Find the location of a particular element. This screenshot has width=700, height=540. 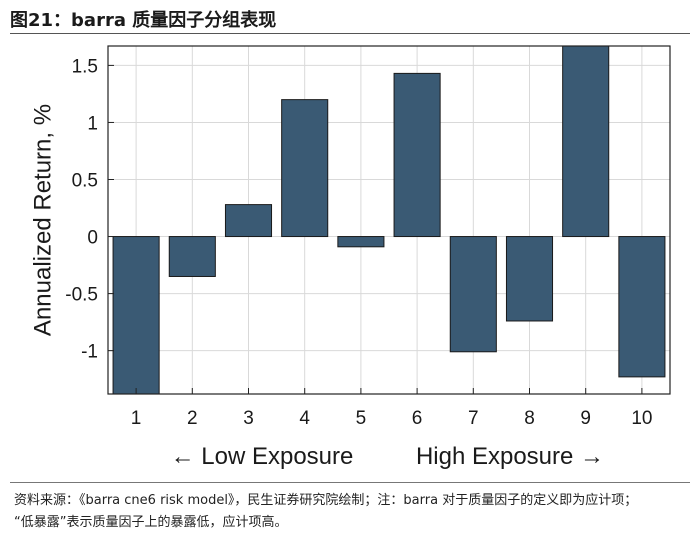

y-tick-label: -0.5 is located at coordinates (81, 295).